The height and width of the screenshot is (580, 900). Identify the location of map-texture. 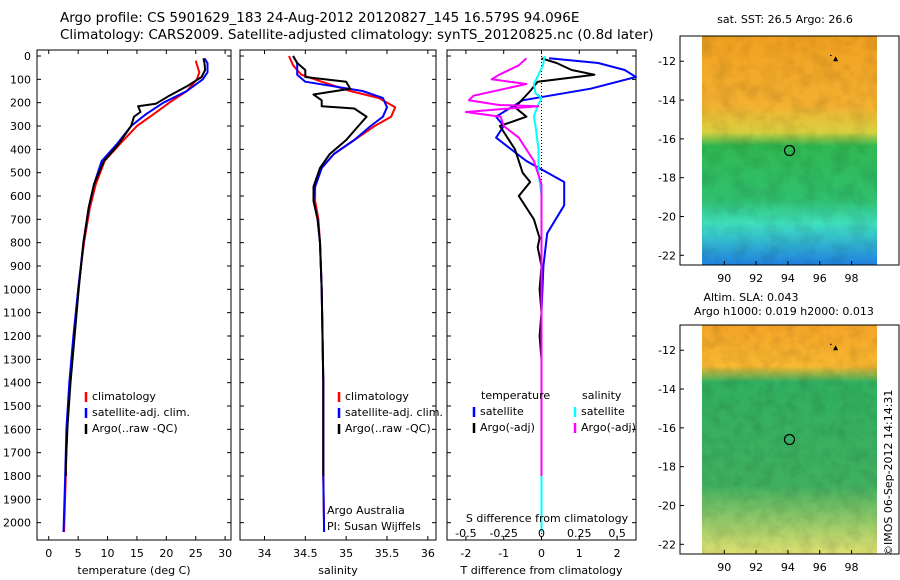
(789, 150).